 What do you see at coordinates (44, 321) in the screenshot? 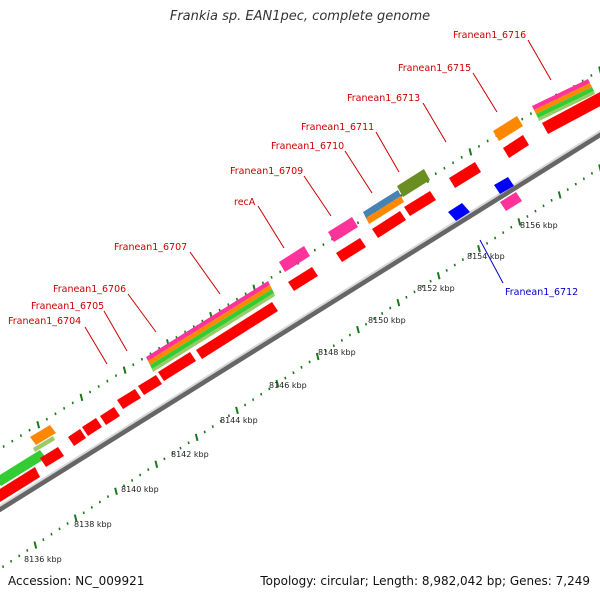
I see `gene-label: Franean1_6704` at bounding box center [44, 321].